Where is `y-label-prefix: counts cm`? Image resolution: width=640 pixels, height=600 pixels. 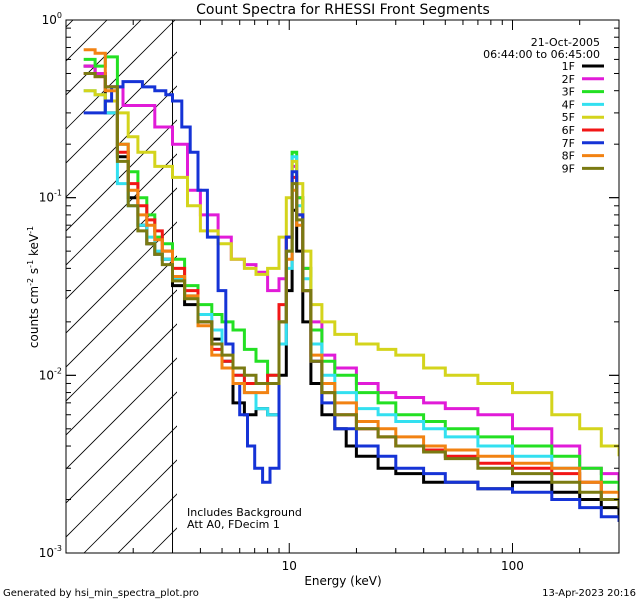 y-label-prefix: counts cm is located at coordinates (34, 317).